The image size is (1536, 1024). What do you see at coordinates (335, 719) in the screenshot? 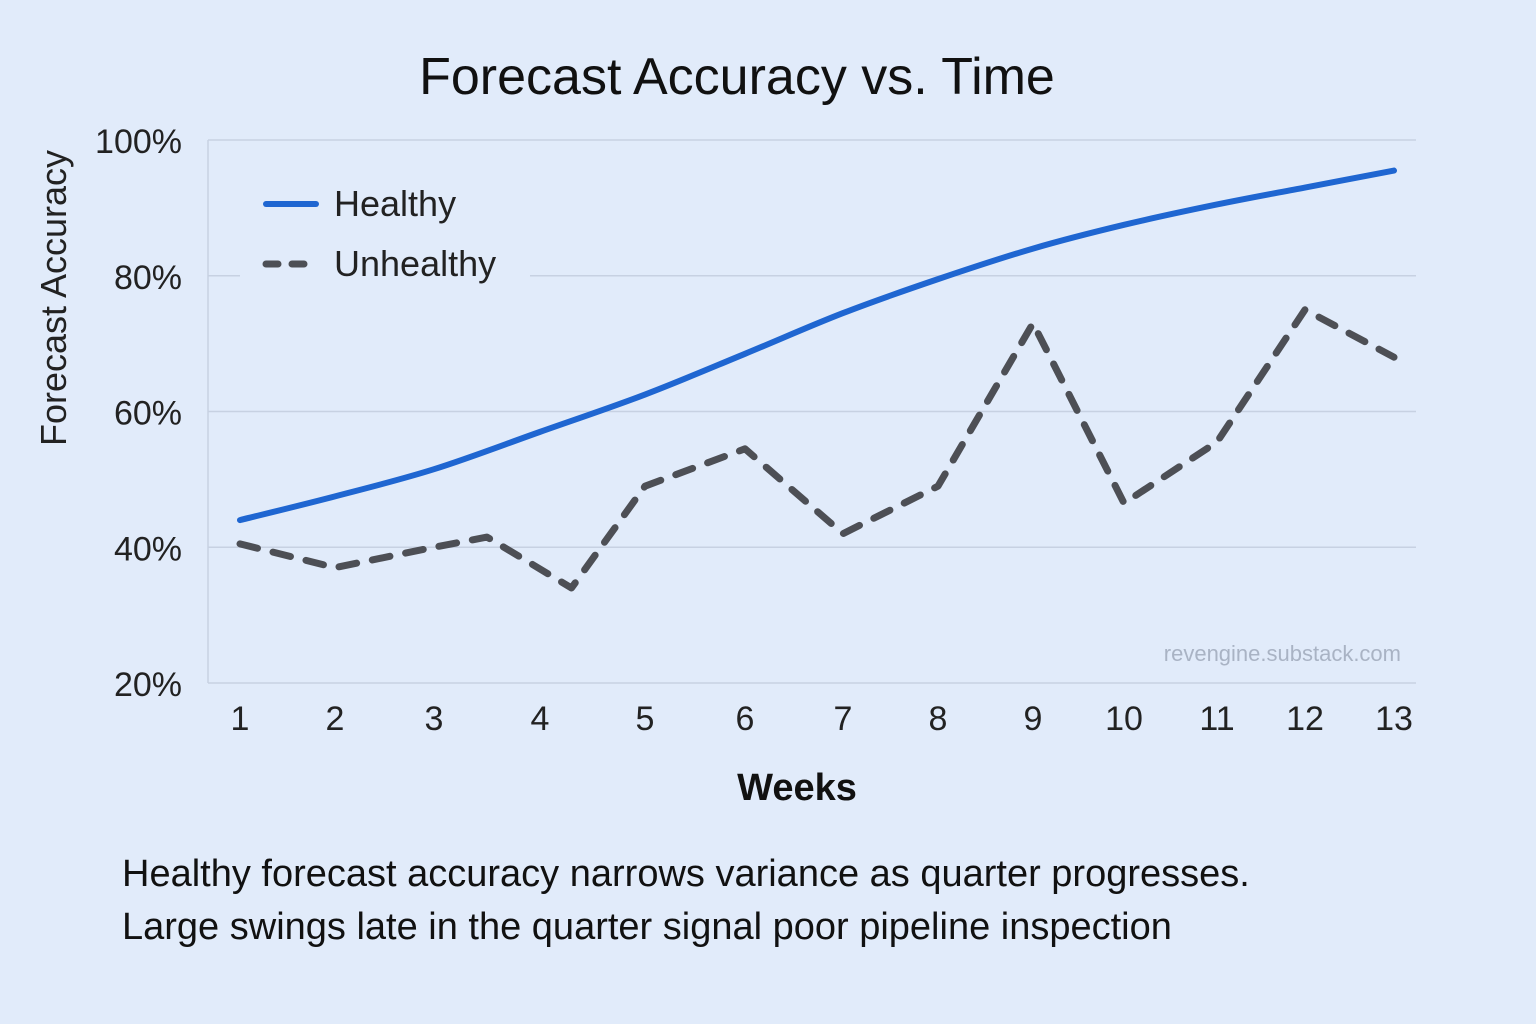
I see `x-tick-label: 2` at bounding box center [335, 719].